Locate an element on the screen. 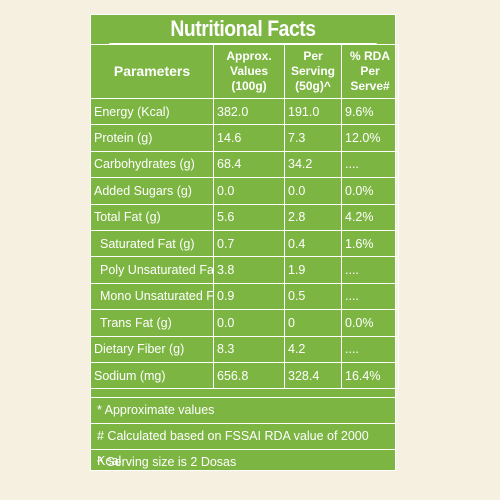 The width and height of the screenshot is (500, 500). row-name: Protein (g) is located at coordinates (152, 138).